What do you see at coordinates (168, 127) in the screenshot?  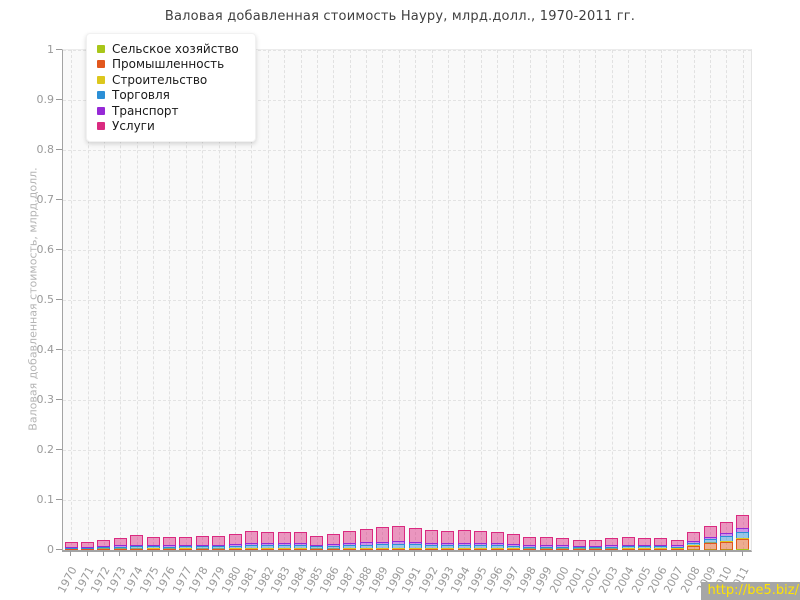 I see `legend-item-Услуги: Услуги` at bounding box center [168, 127].